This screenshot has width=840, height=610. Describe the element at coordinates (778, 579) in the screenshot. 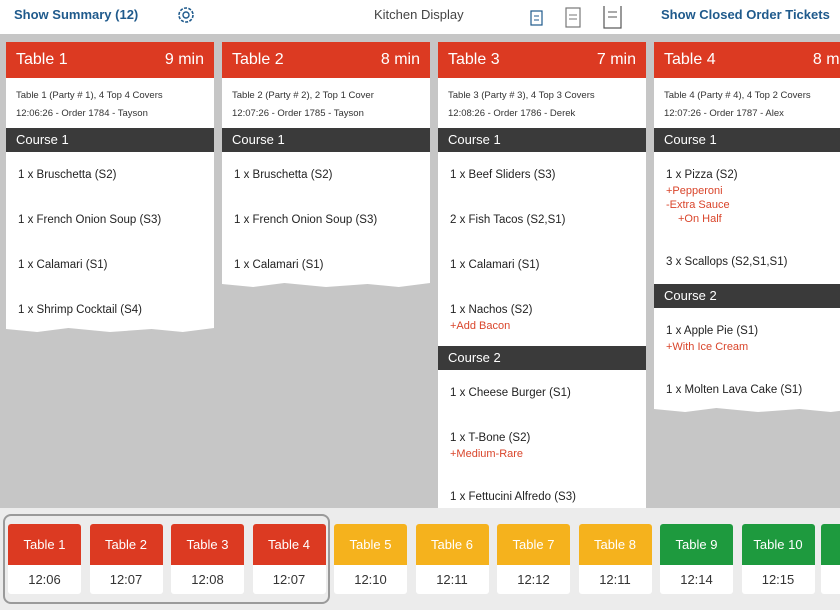

I see `tile-time: 12:15` at that location.